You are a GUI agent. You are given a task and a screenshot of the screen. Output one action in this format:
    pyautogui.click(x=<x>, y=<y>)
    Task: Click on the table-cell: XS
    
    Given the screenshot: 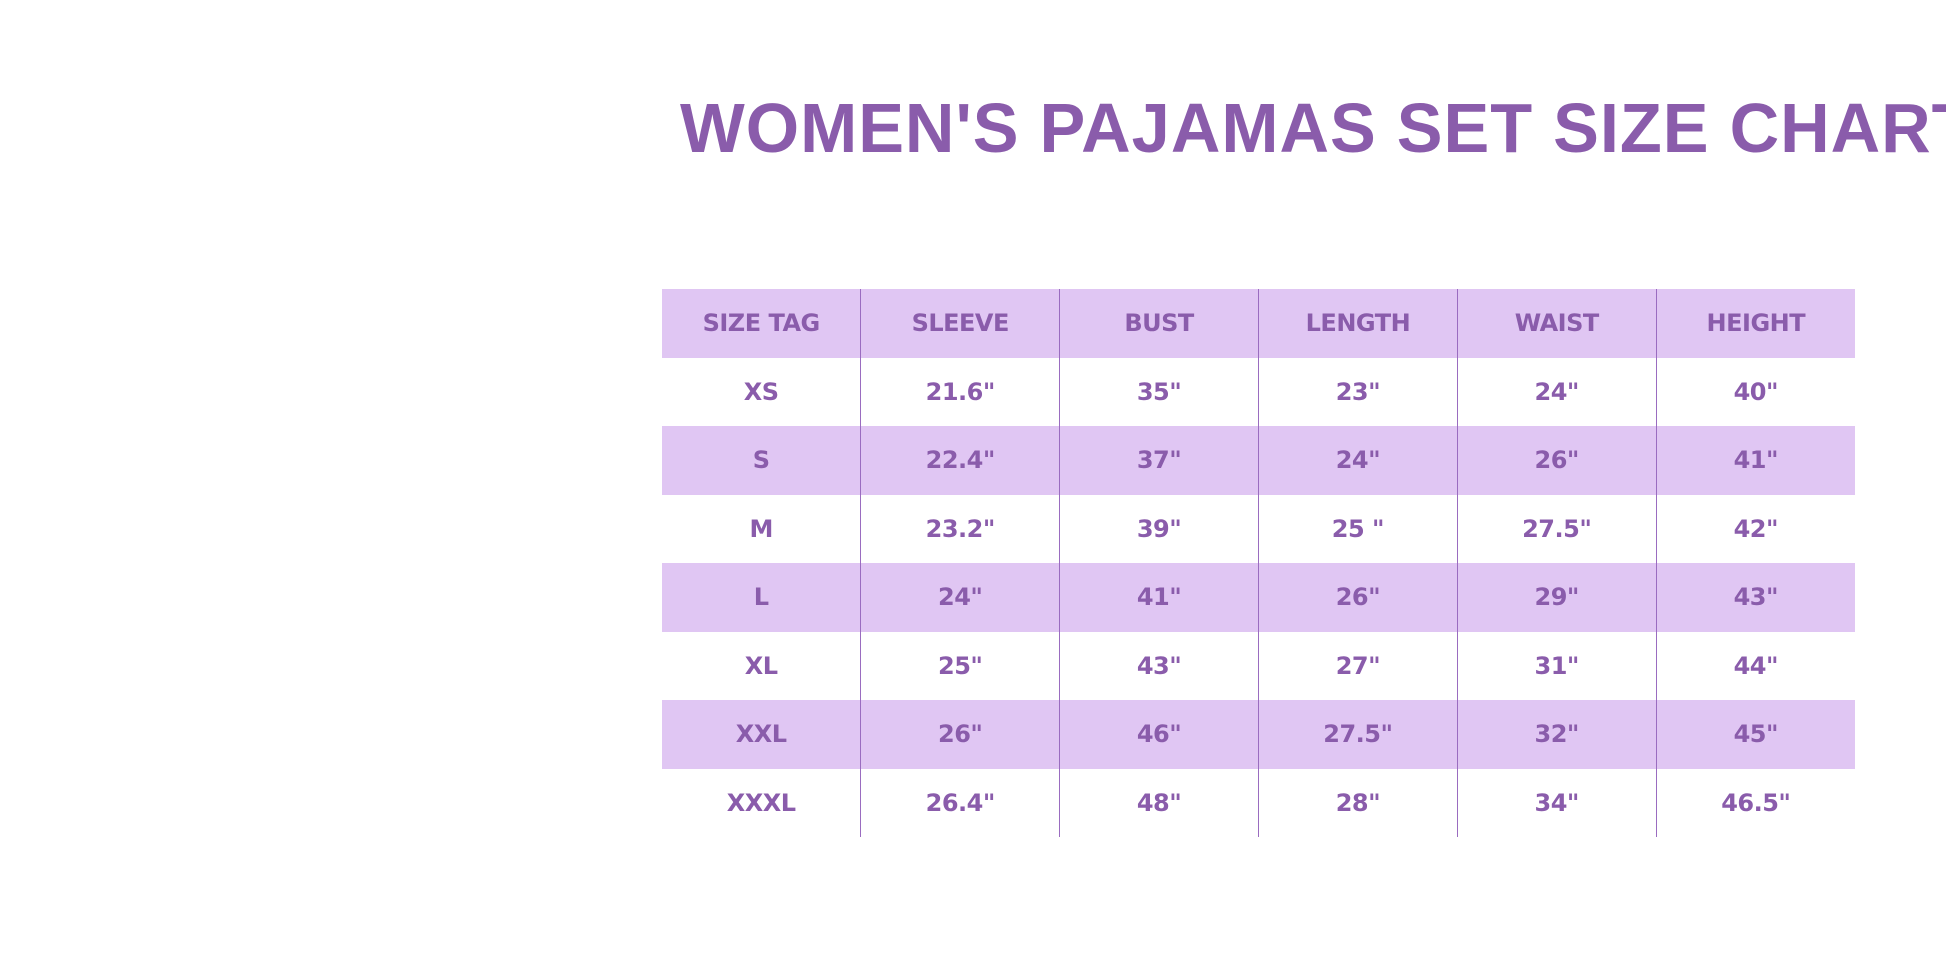 What is the action you would take?
    pyautogui.click(x=761, y=391)
    